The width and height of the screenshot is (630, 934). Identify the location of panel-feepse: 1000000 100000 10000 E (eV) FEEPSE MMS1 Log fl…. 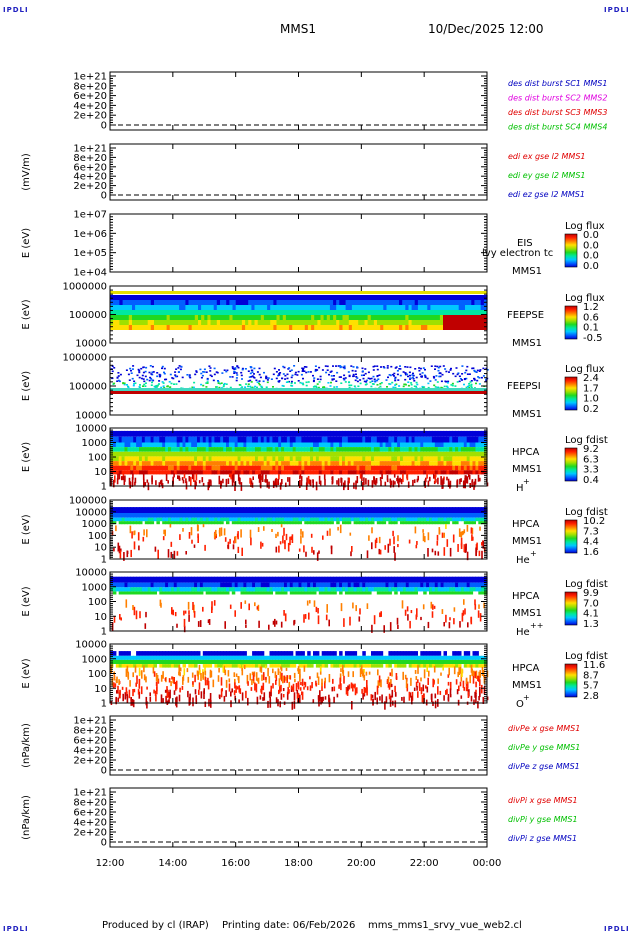
(313, 316).